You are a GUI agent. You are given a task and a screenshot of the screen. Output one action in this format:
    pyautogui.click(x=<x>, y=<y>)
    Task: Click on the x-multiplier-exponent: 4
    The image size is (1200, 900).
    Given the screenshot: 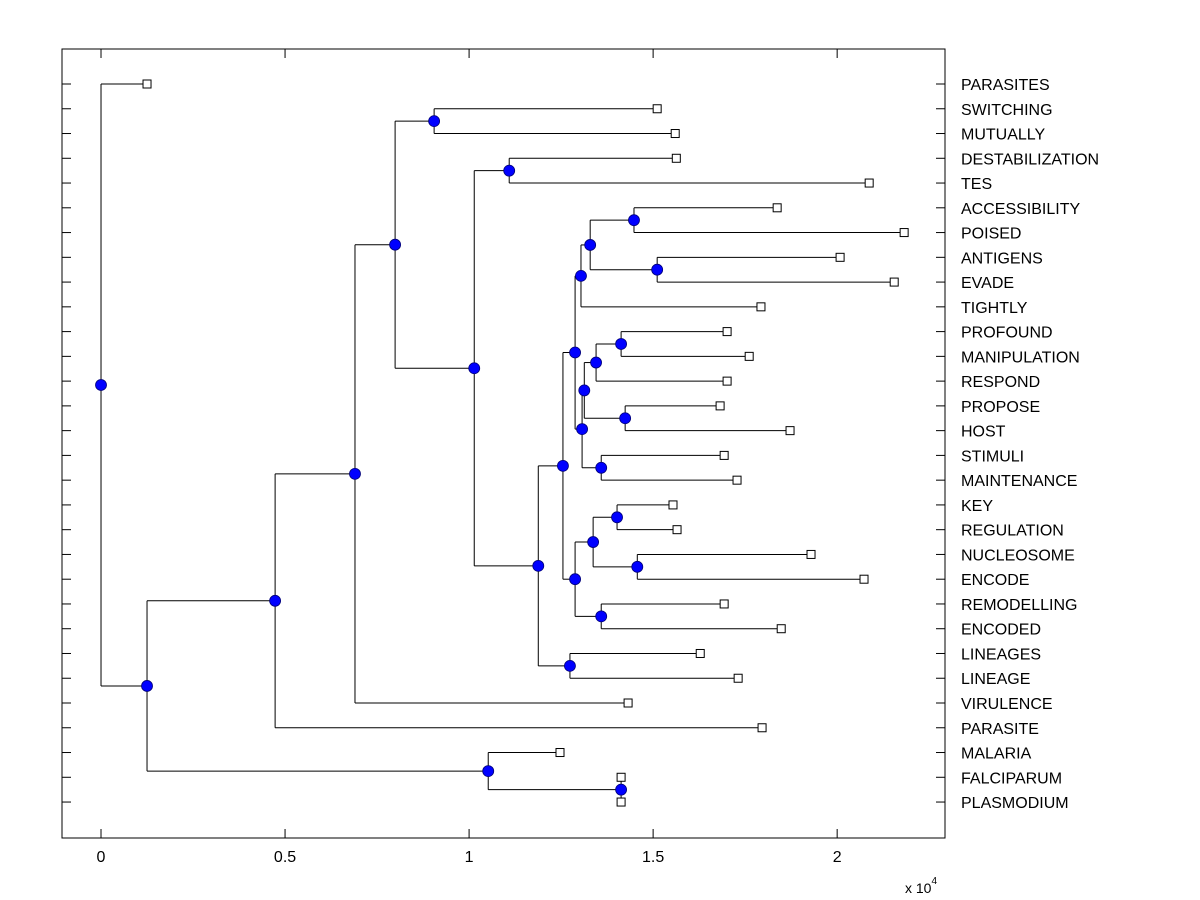 What is the action you would take?
    pyautogui.click(x=934, y=881)
    